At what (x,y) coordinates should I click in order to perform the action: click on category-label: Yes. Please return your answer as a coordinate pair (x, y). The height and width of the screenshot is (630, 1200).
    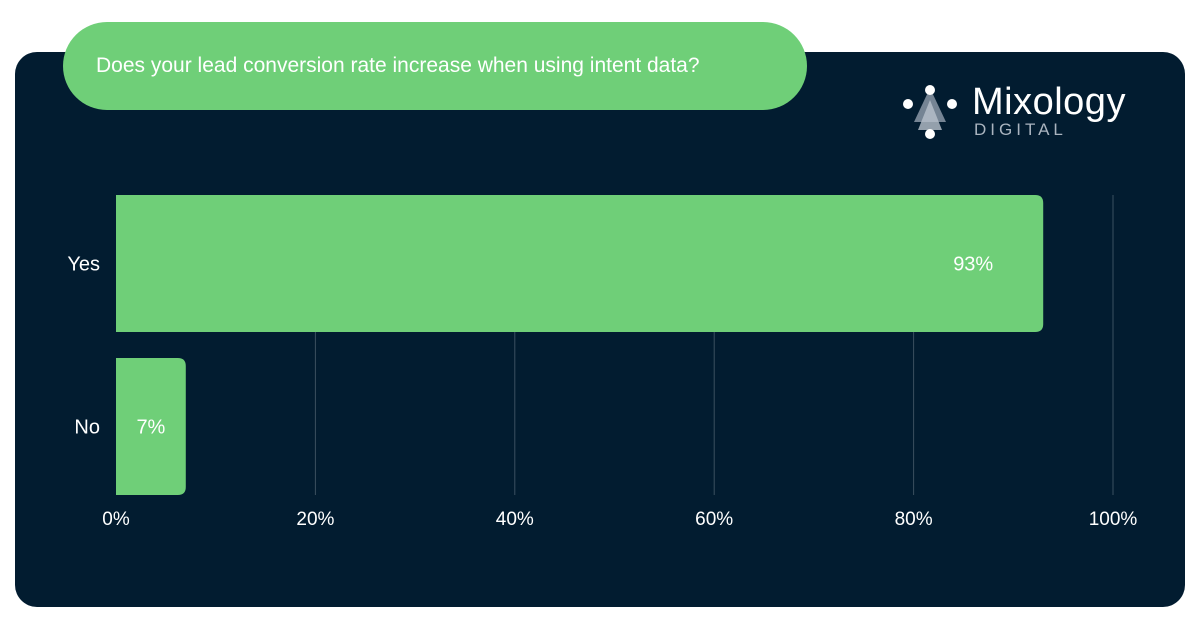
    Looking at the image, I should click on (83, 265).